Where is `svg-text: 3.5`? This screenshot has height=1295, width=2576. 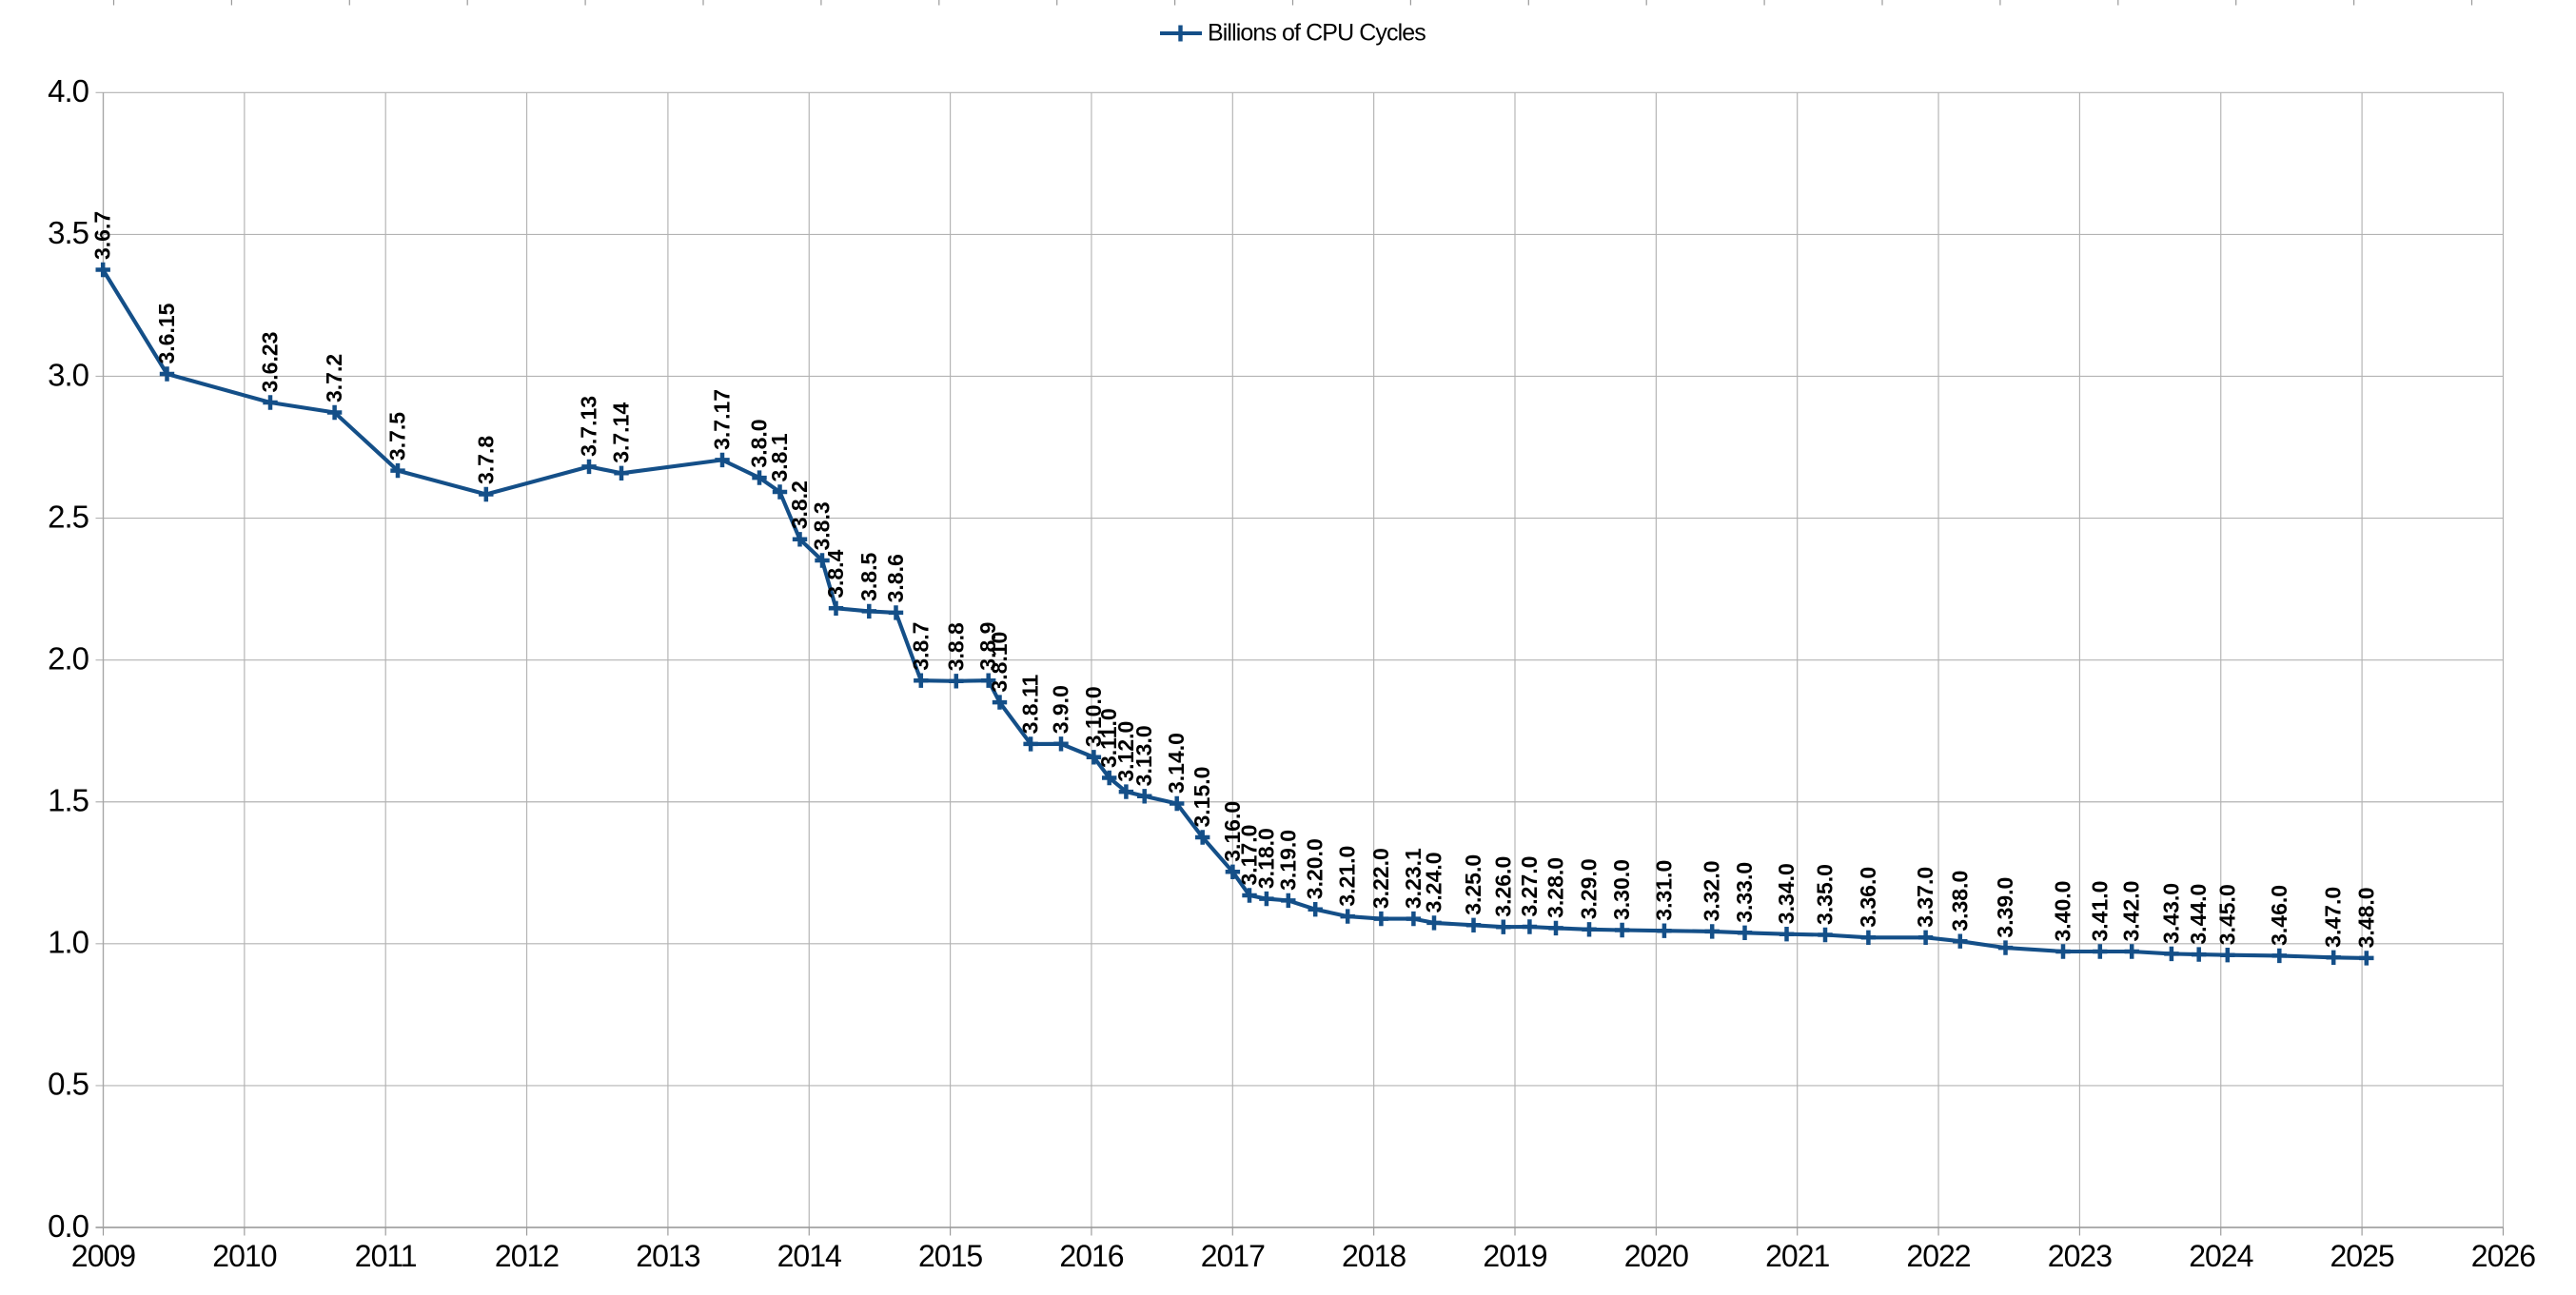
svg-text: 3.5 is located at coordinates (68, 232).